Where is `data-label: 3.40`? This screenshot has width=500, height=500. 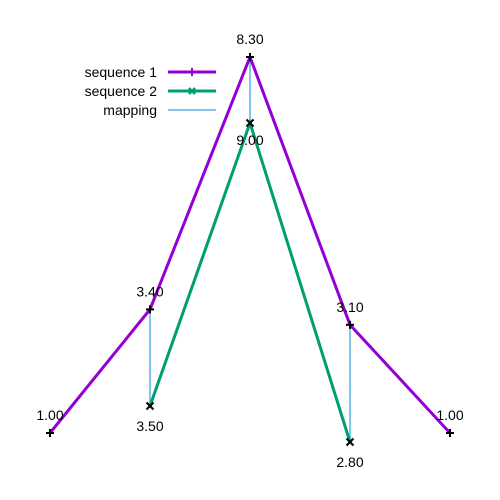 data-label: 3.40 is located at coordinates (149, 291).